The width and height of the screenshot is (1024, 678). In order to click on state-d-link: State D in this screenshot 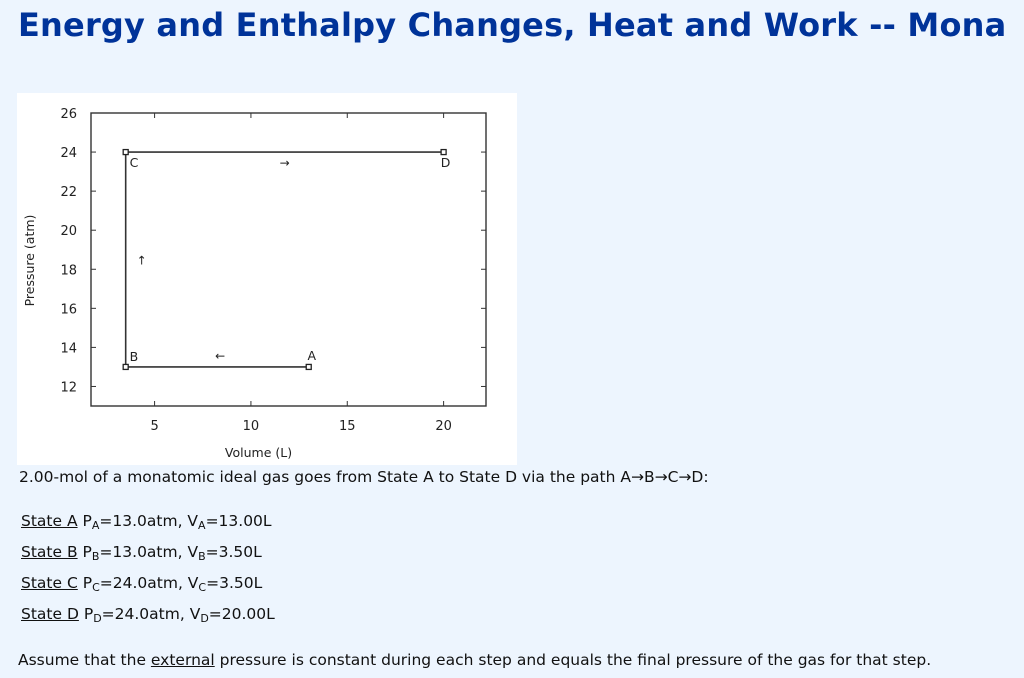, I will do `click(50, 614)`.